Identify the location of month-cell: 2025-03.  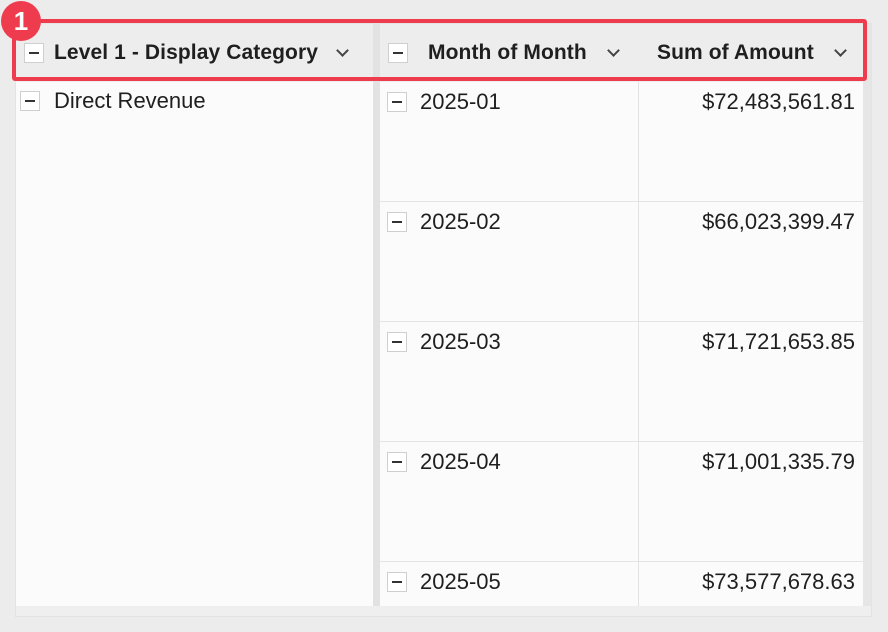
(460, 341).